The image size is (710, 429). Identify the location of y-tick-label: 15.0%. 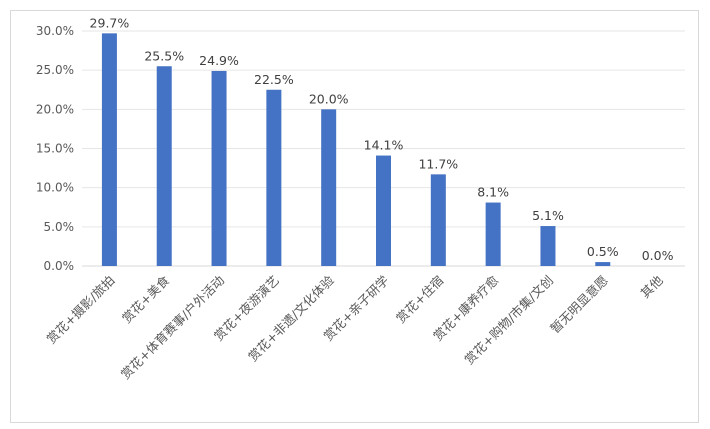
(55, 149).